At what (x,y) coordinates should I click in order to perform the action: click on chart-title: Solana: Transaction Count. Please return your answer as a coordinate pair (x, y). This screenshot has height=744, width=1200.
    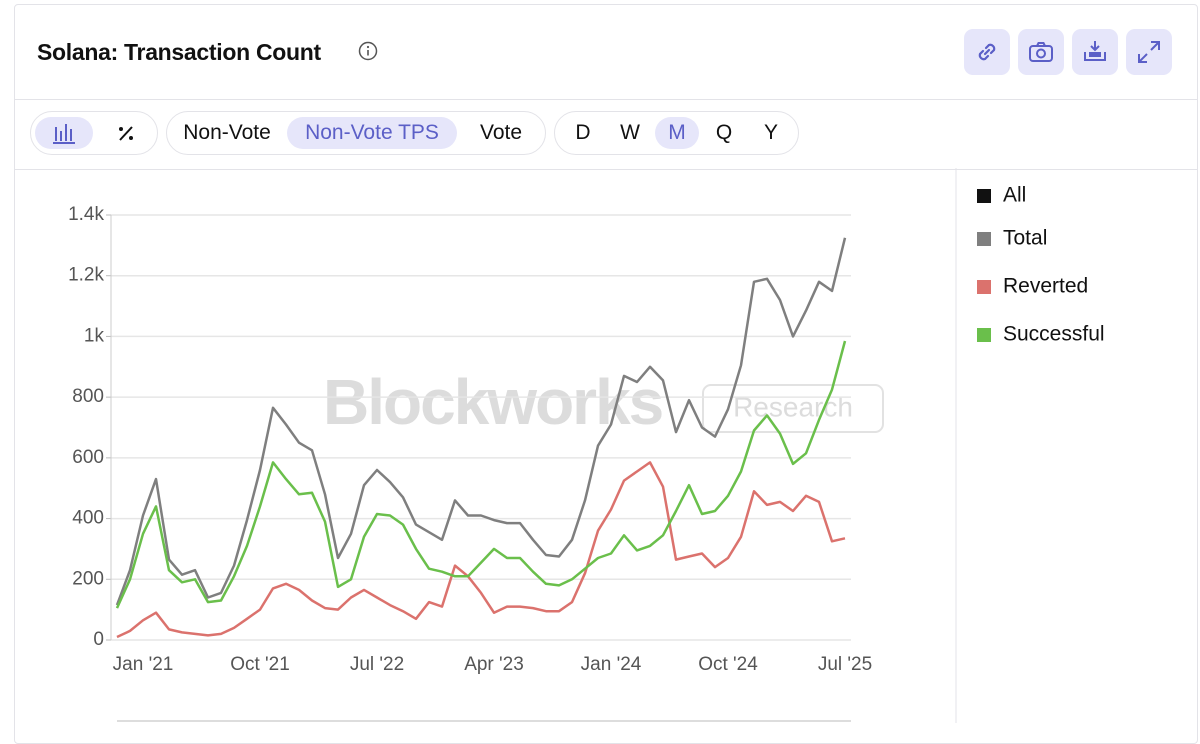
    Looking at the image, I should click on (179, 52).